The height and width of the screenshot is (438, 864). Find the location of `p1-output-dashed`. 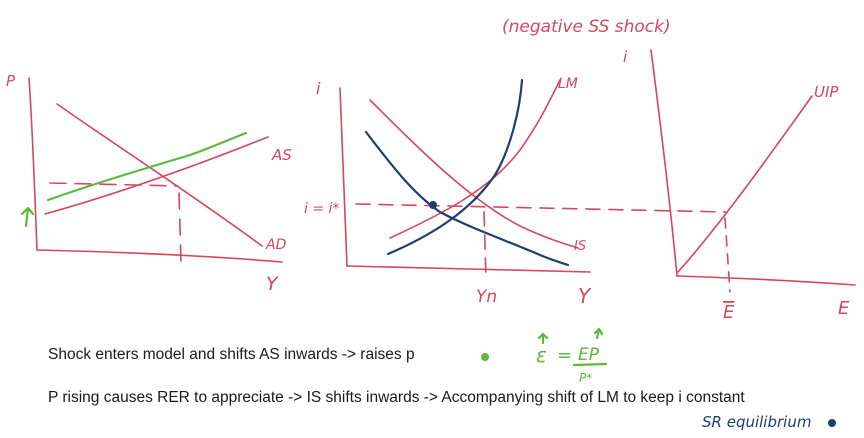

p1-output-dashed is located at coordinates (180, 227).